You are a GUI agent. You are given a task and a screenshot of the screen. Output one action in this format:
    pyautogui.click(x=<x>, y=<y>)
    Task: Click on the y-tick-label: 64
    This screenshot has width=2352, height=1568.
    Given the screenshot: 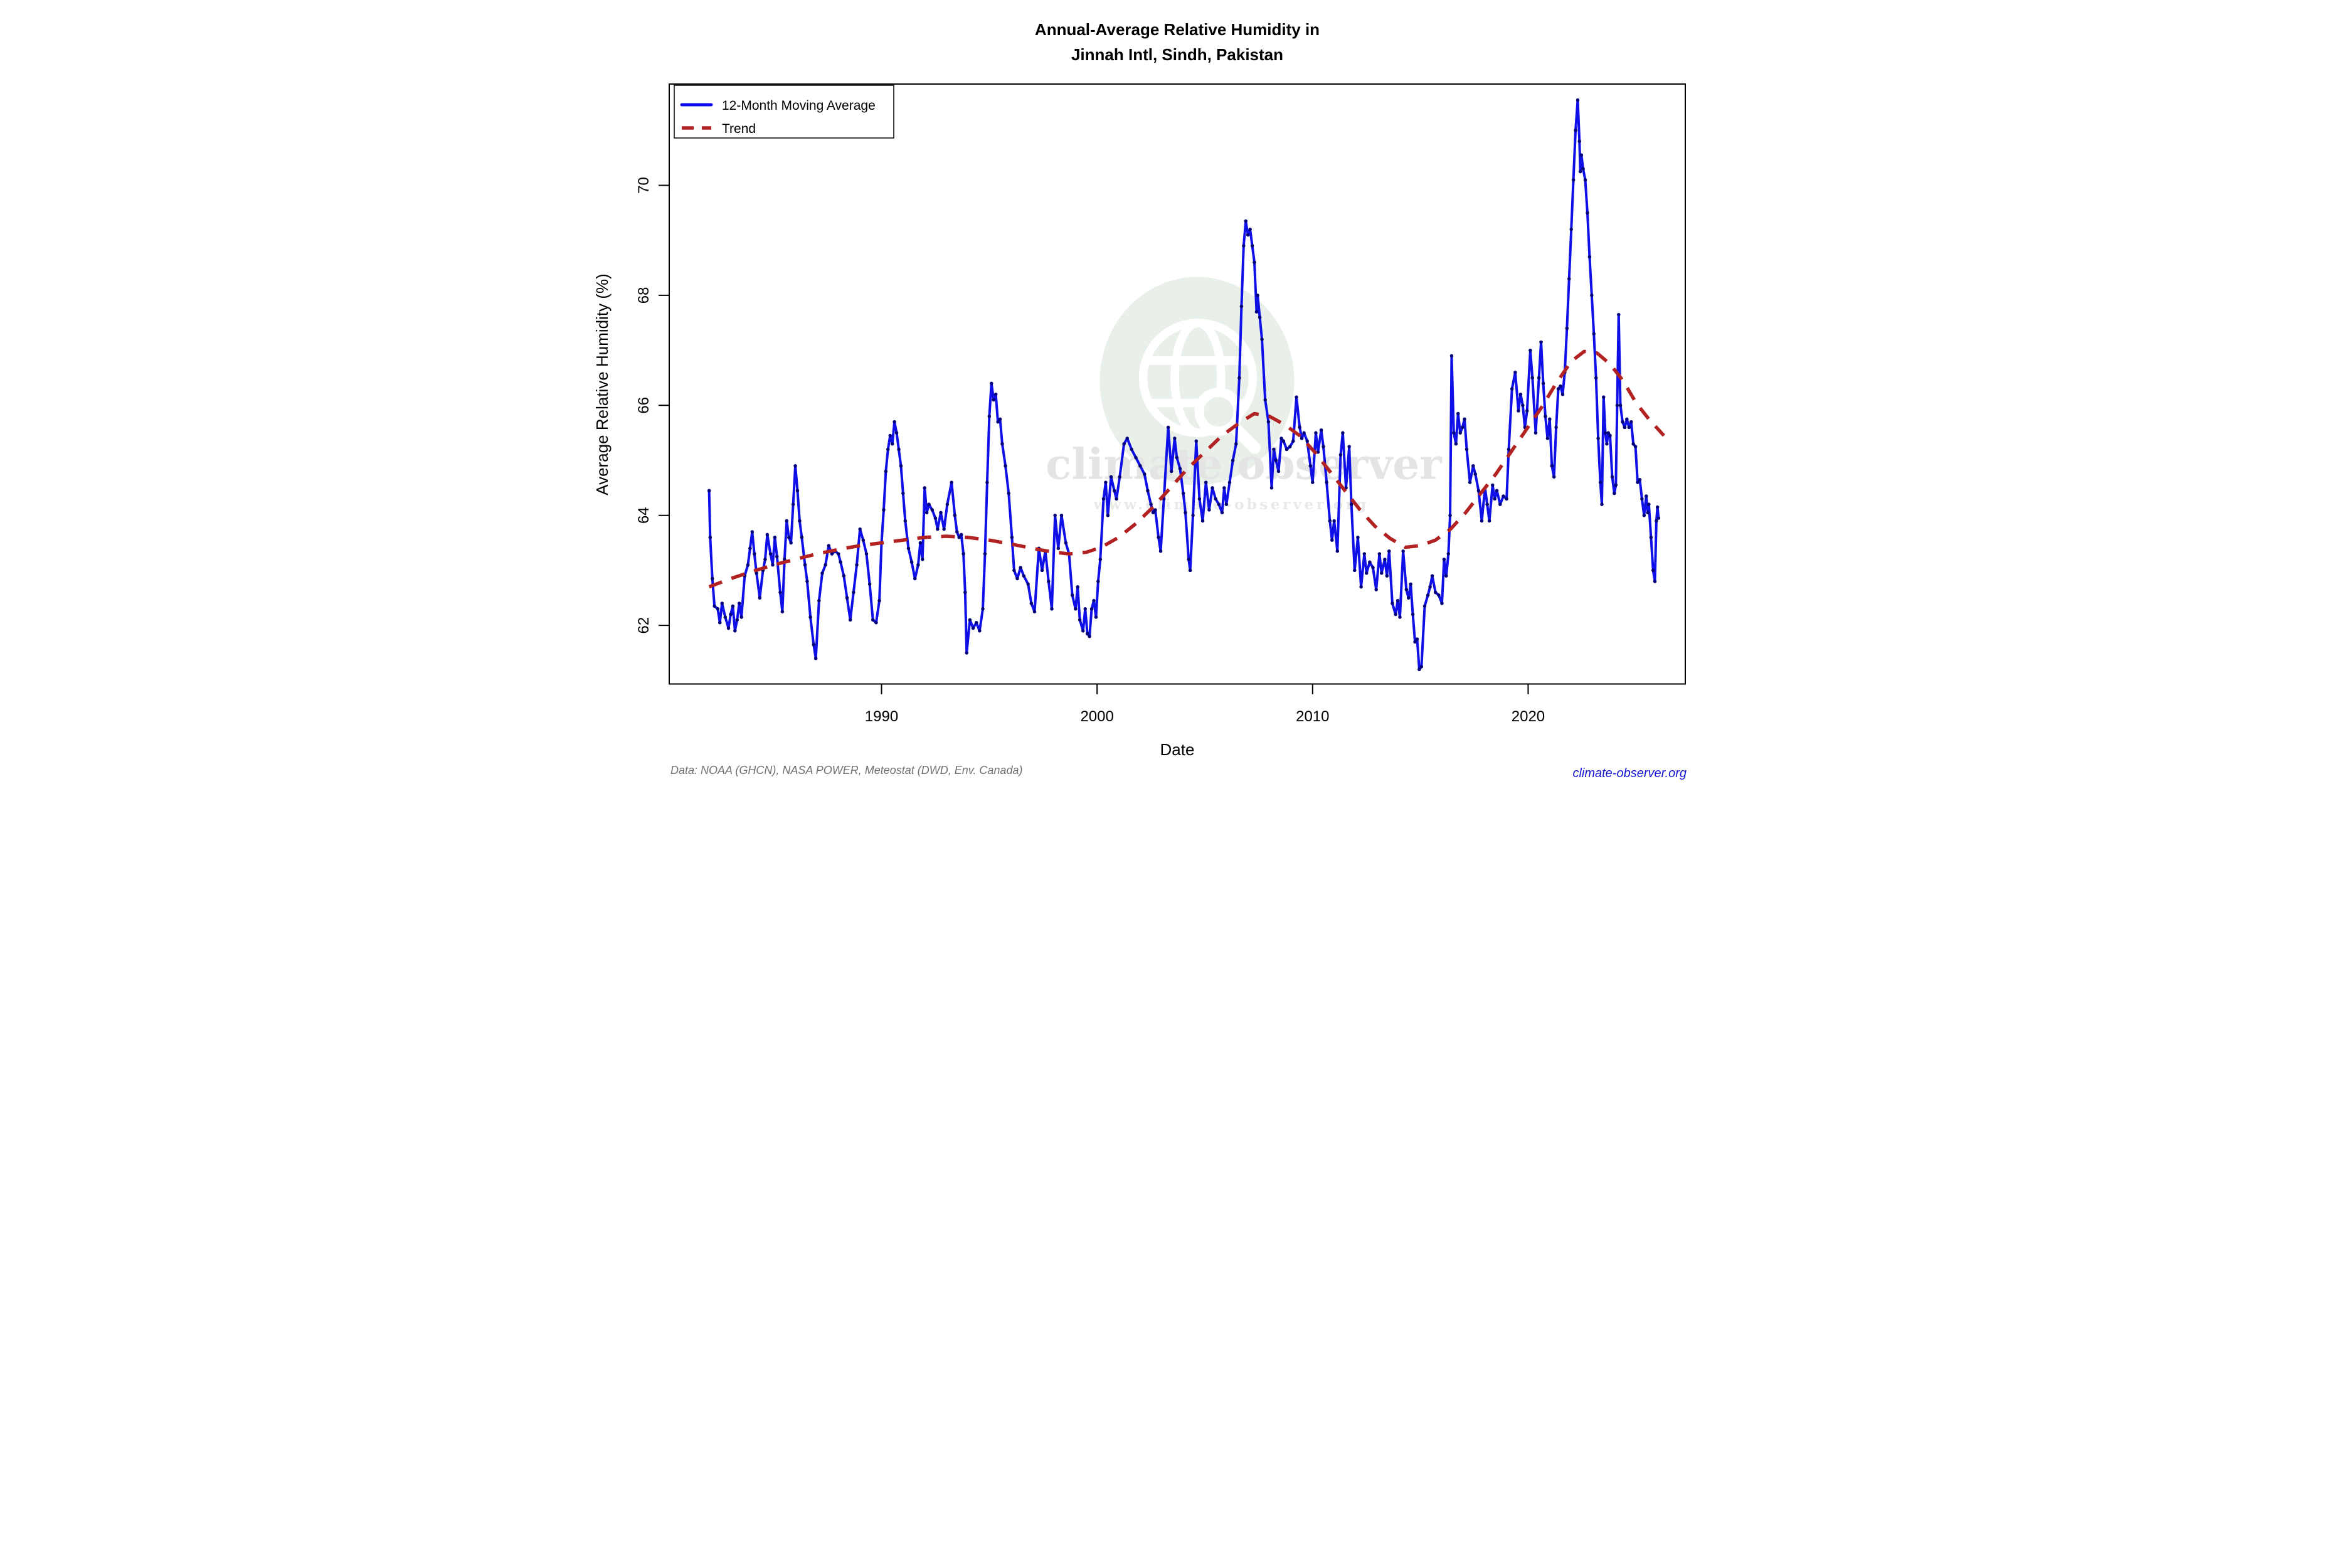 What is the action you would take?
    pyautogui.click(x=643, y=515)
    